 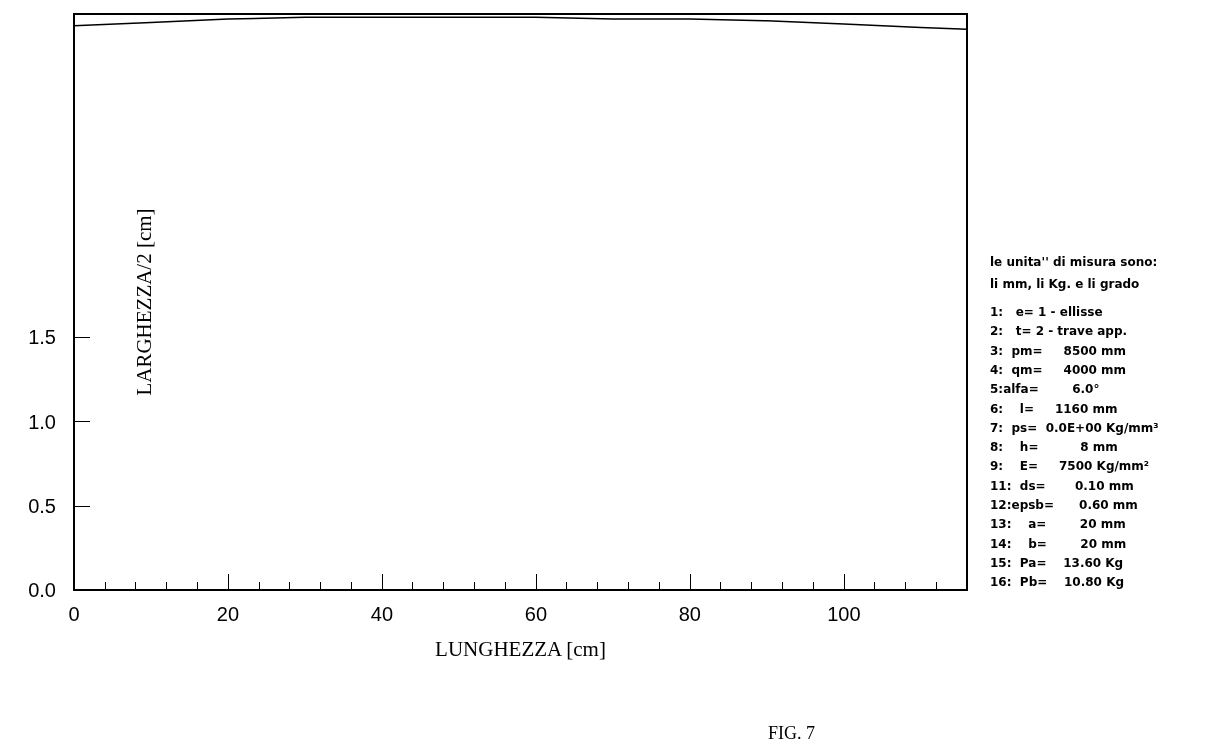 I want to click on text: 9: E= 7500 Kg/mm², so click(x=1070, y=466).